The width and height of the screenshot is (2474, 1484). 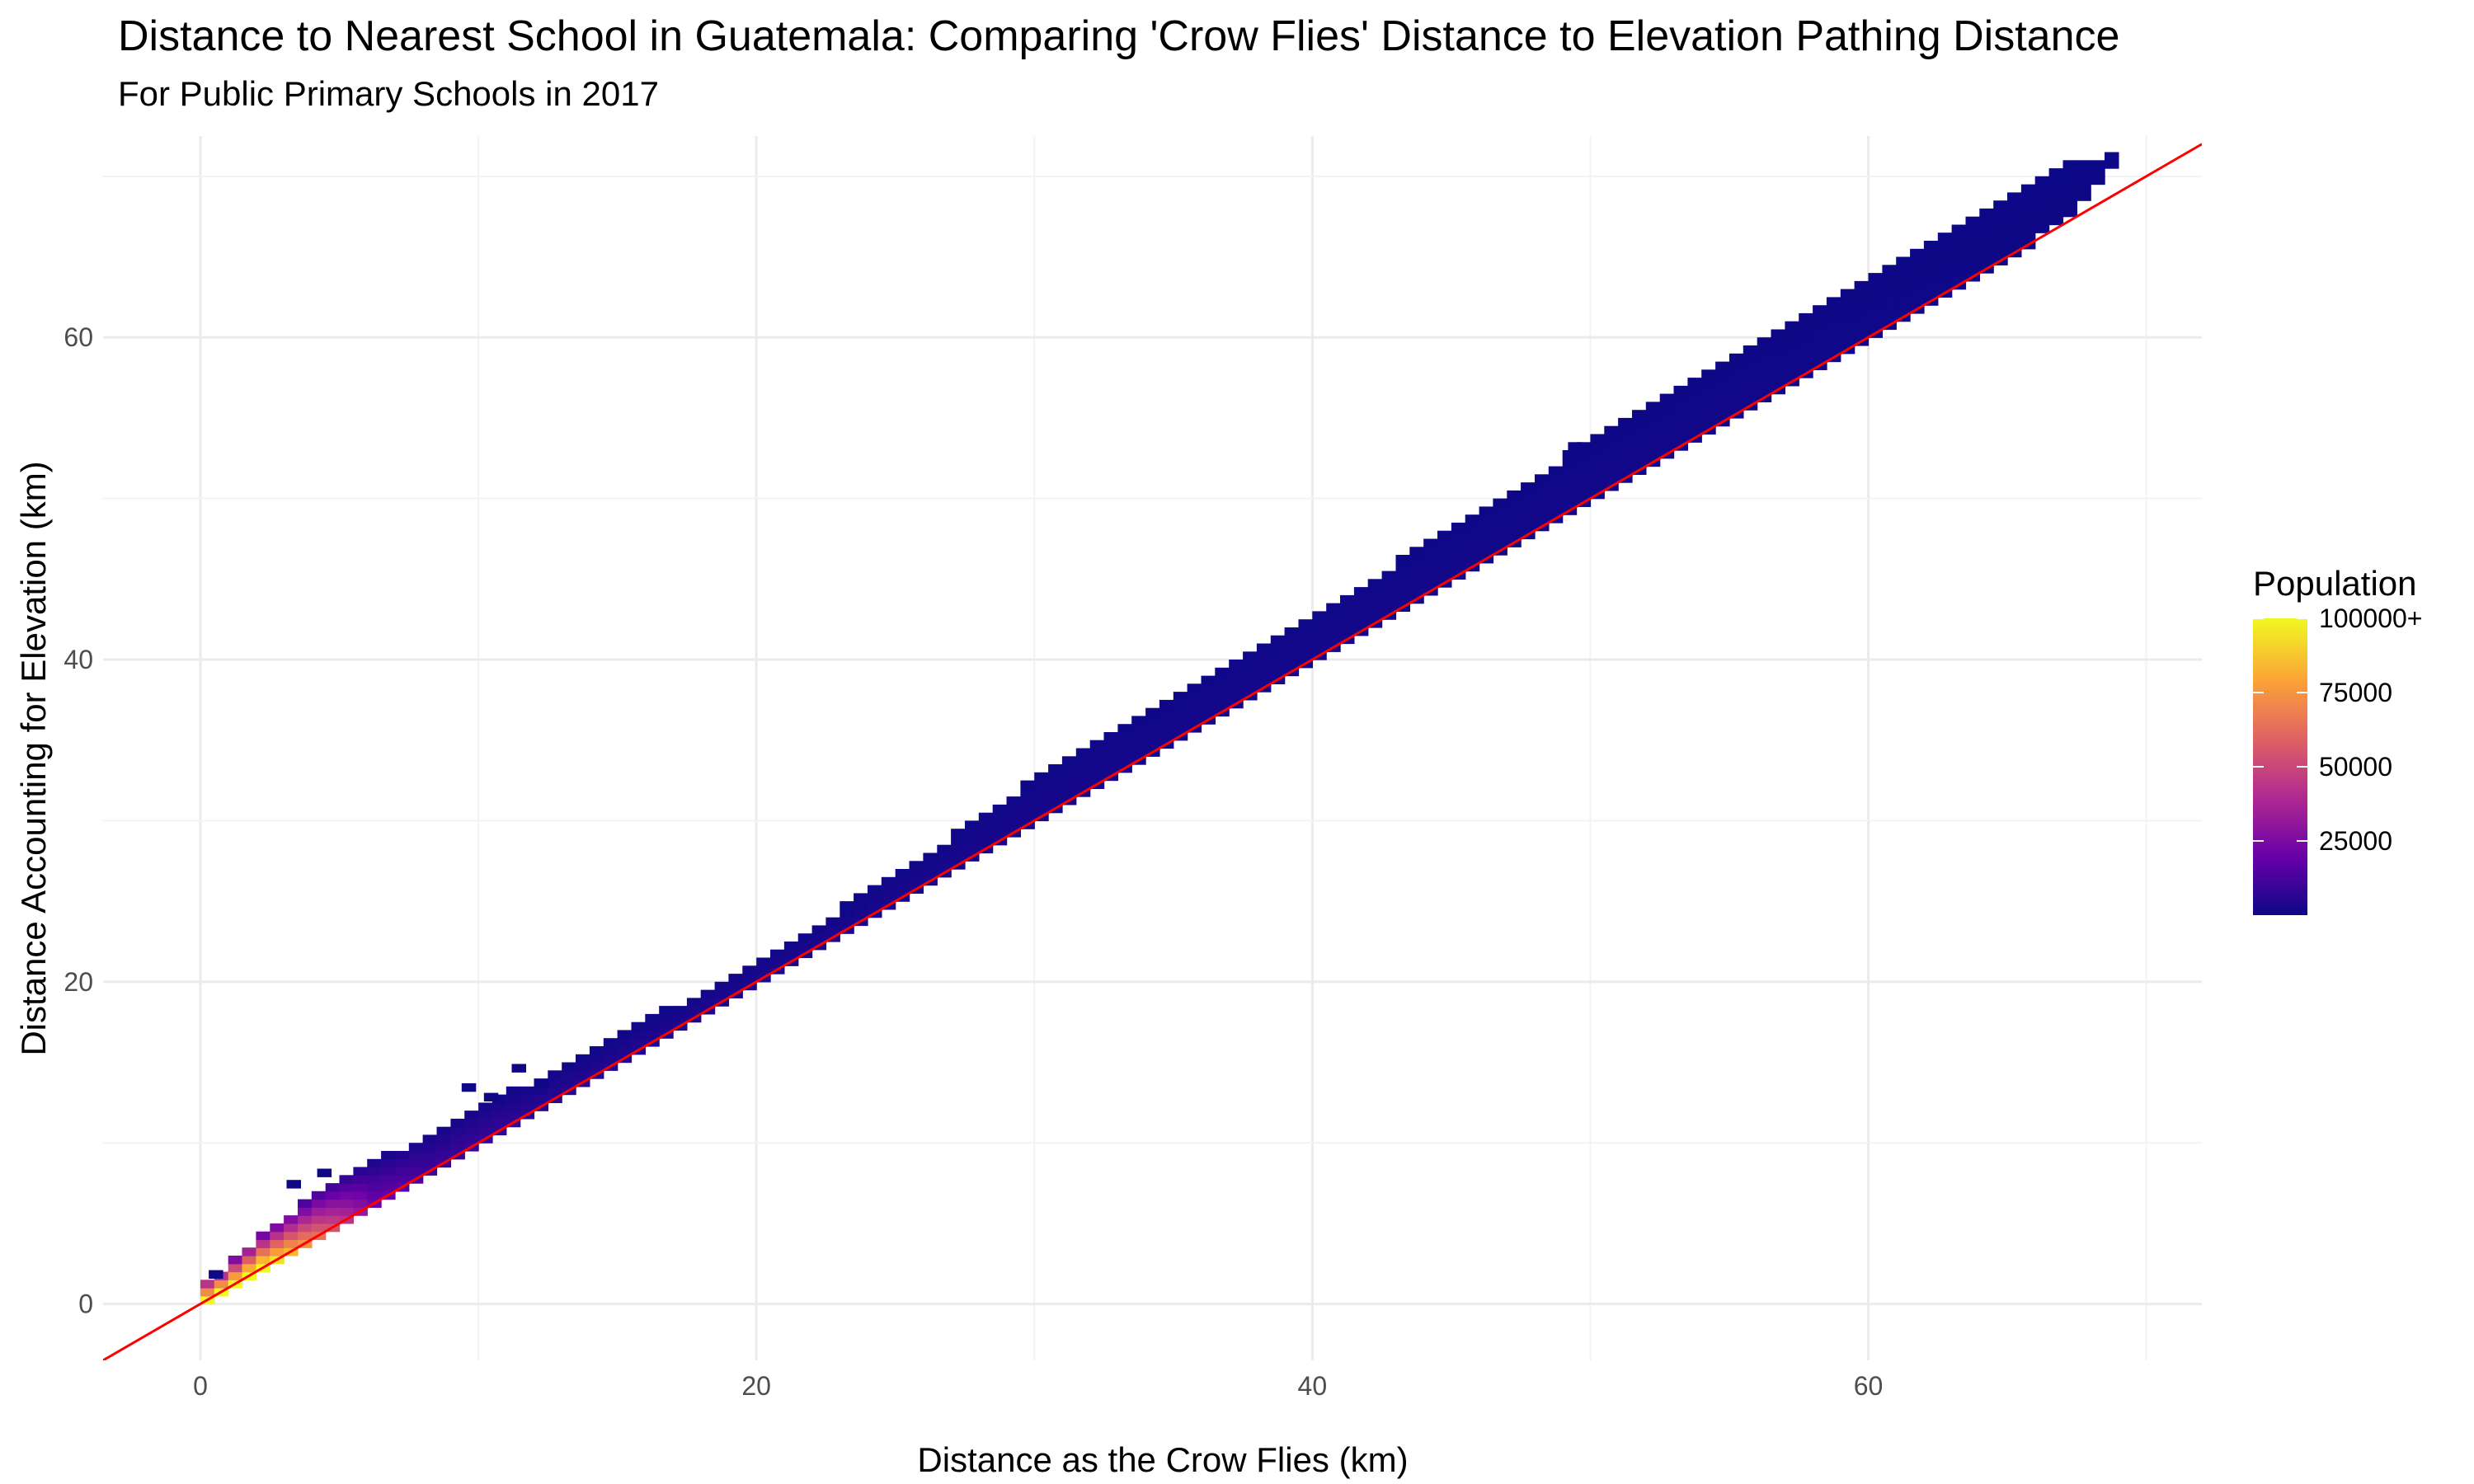 What do you see at coordinates (2355, 841) in the screenshot?
I see `legend-tick-label: 25000` at bounding box center [2355, 841].